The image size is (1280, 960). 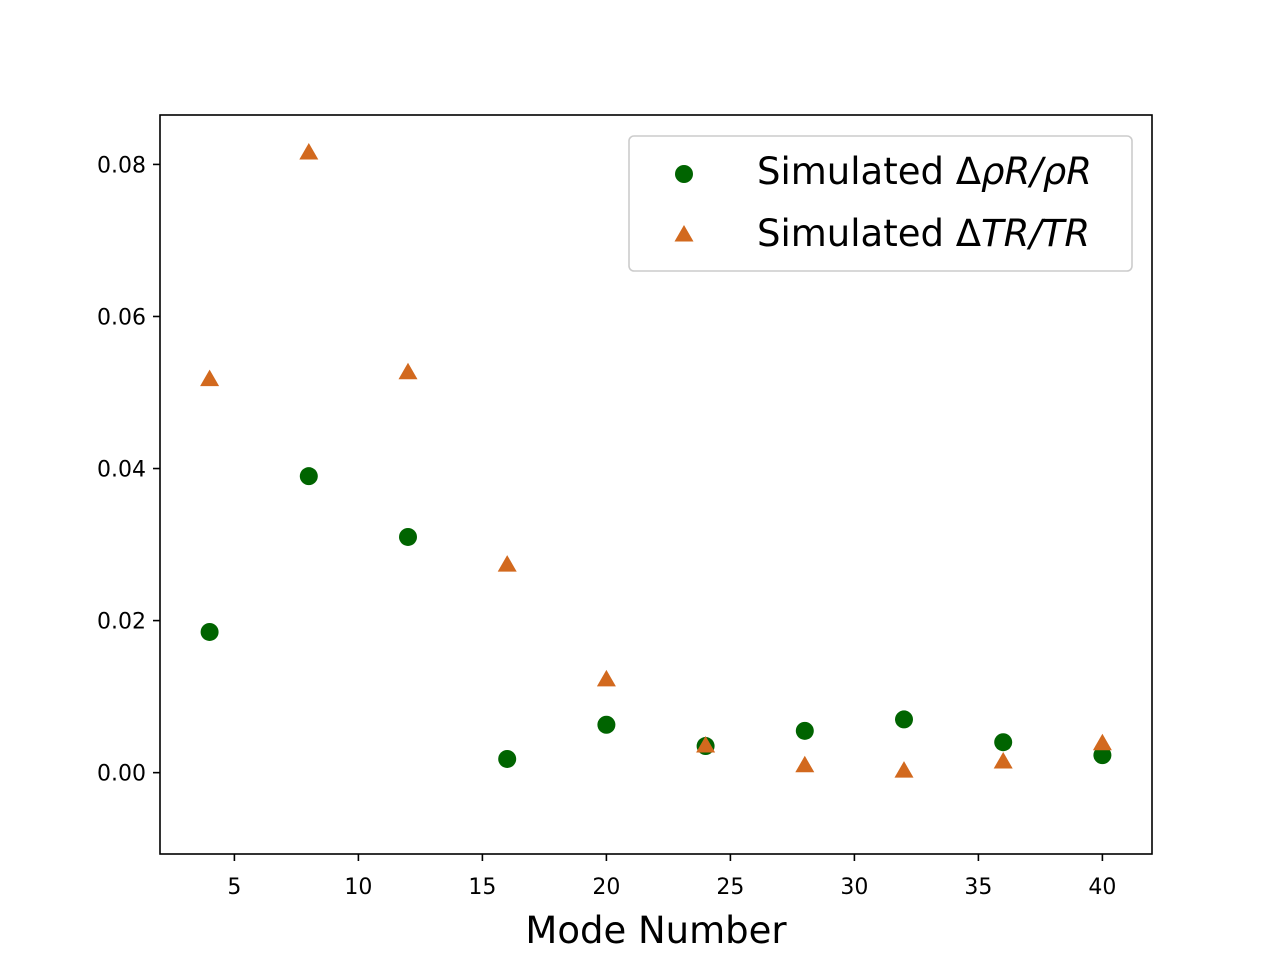 I want to click on x-tick-label: 20, so click(x=606, y=887).